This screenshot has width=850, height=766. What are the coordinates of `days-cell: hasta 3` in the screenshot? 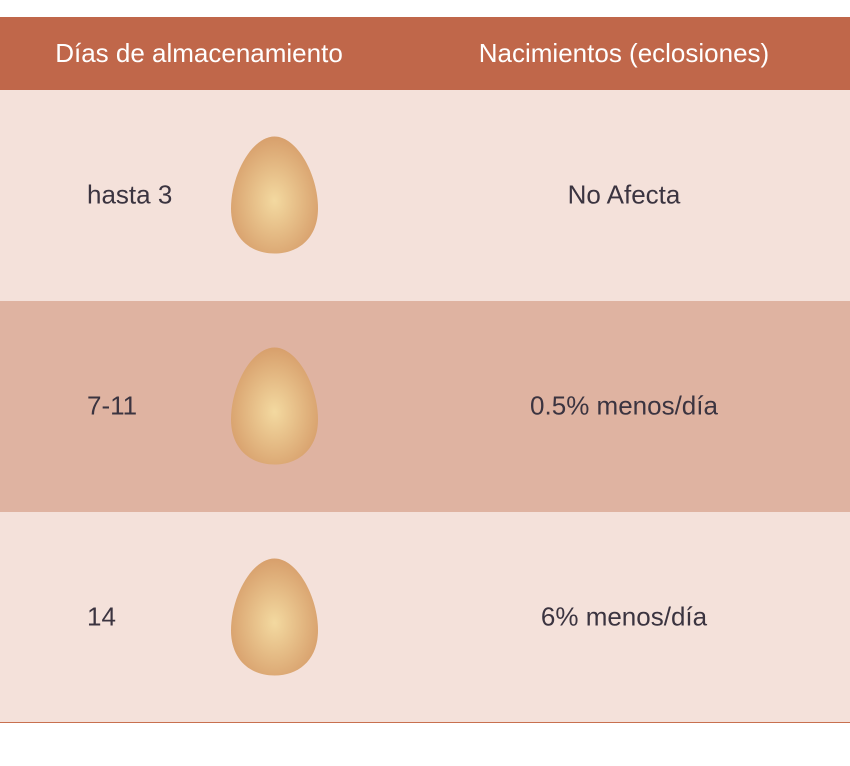 It's located at (130, 194).